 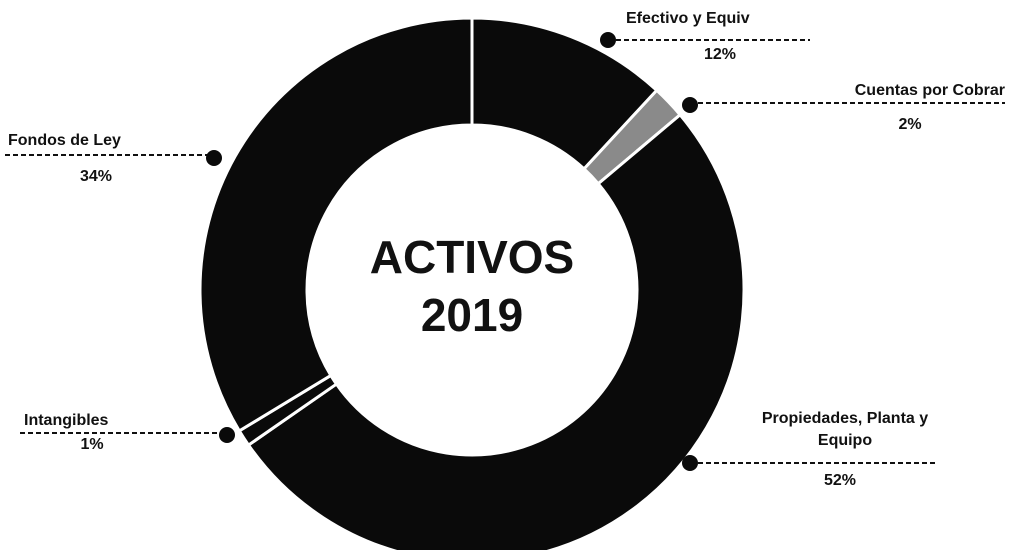 What do you see at coordinates (472, 286) in the screenshot?
I see `chart-title: ACTIVOS 2019` at bounding box center [472, 286].